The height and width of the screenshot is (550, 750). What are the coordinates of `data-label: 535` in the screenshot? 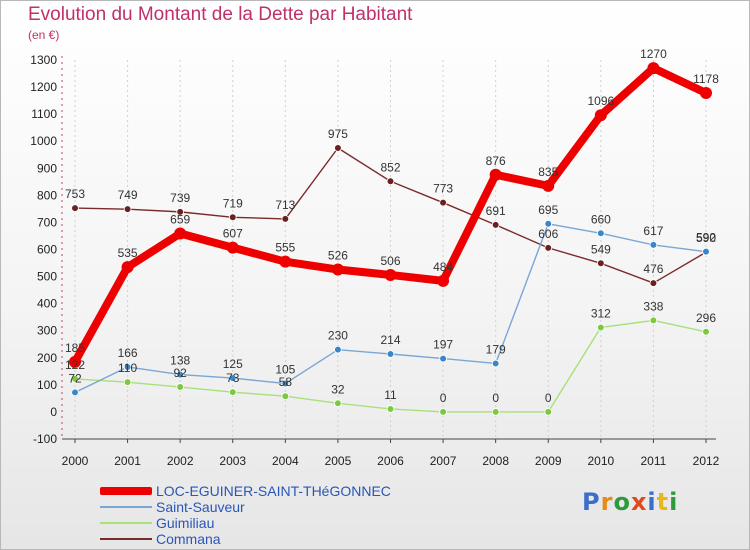 It's located at (128, 253).